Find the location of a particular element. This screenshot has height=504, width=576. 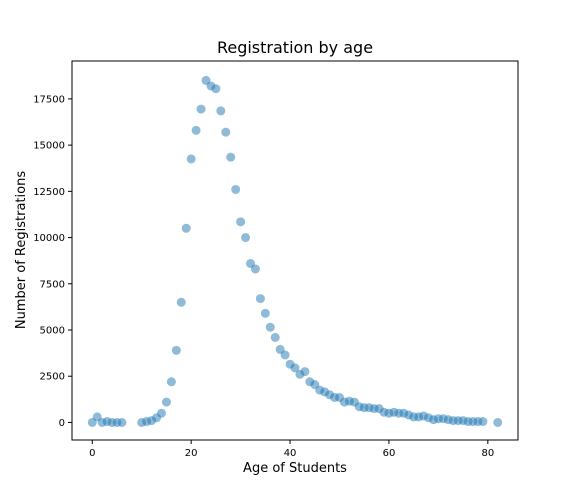

x-axis-label: Age of Students is located at coordinates (295, 468).